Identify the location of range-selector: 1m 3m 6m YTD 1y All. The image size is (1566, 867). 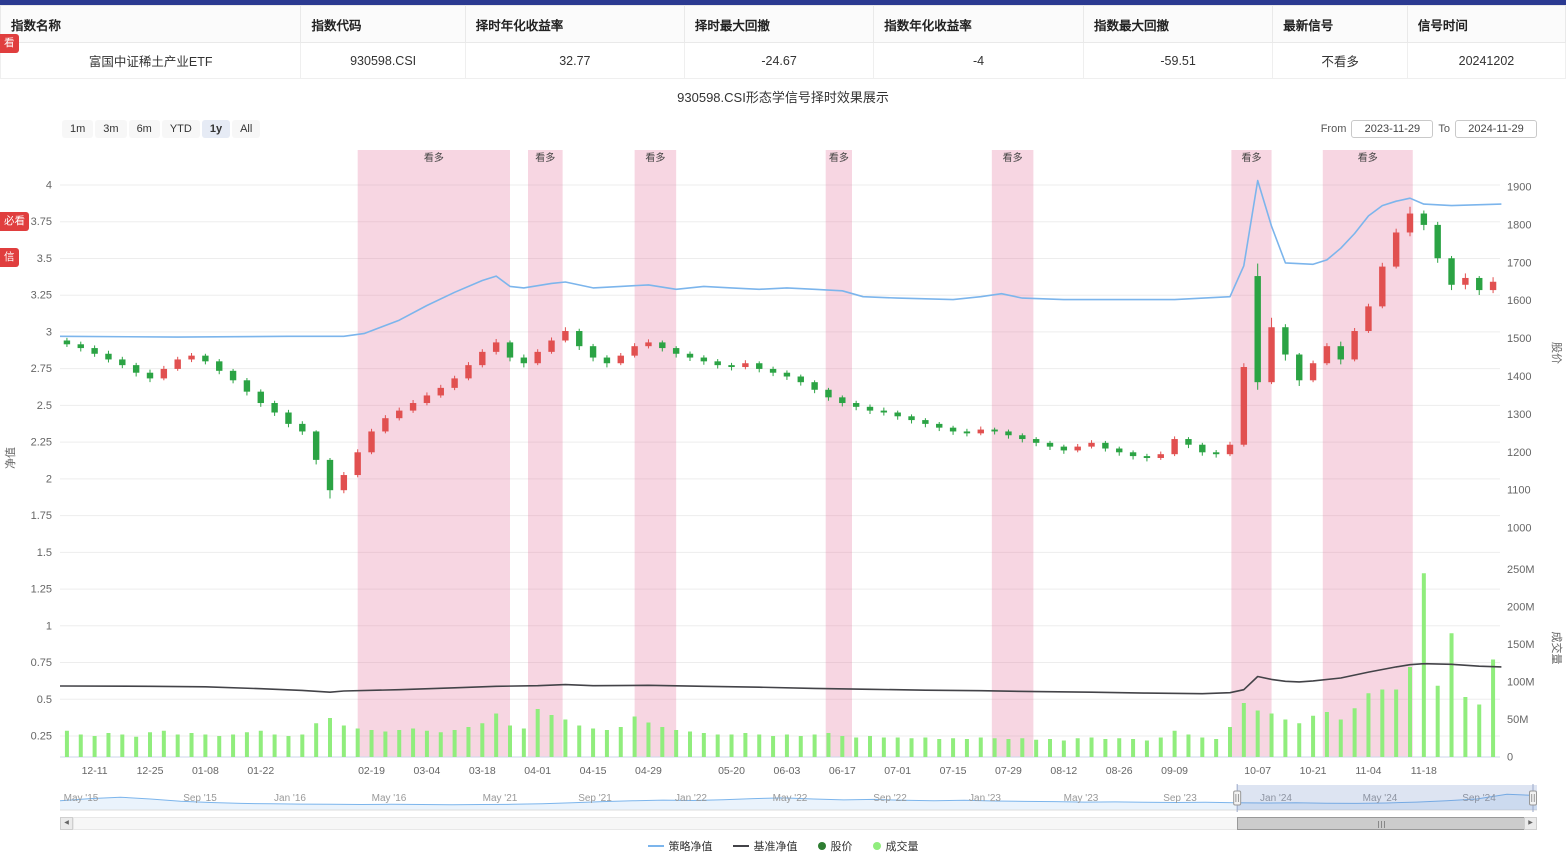
(161, 129).